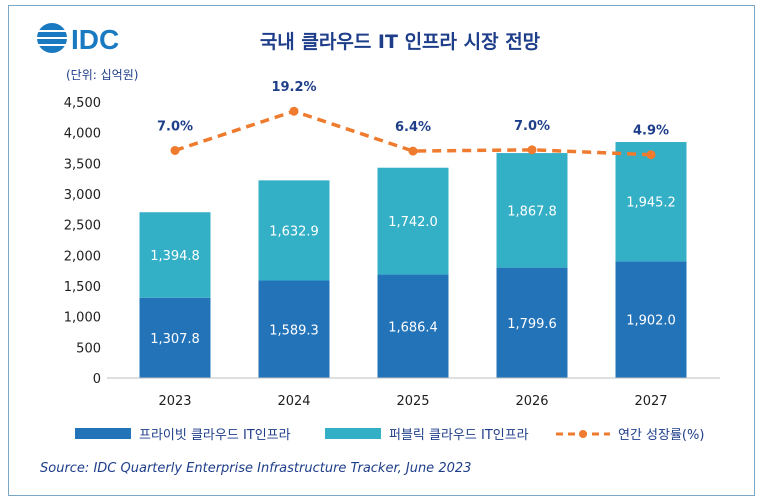 The height and width of the screenshot is (504, 763). Describe the element at coordinates (531, 401) in the screenshot. I see `x-tick-label: 2026` at that location.